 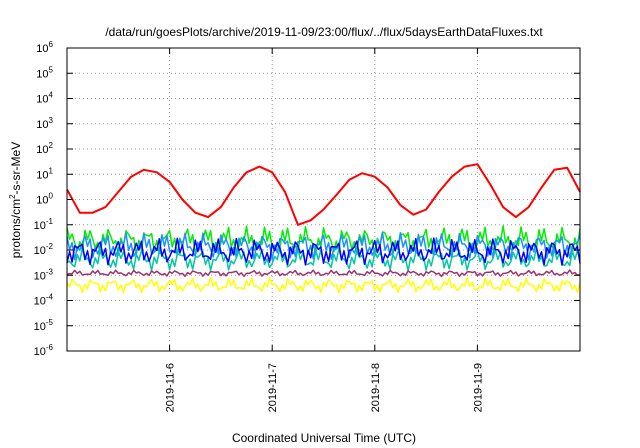 I want to click on y-axis-label-base: protons/cm, so click(x=16, y=228).